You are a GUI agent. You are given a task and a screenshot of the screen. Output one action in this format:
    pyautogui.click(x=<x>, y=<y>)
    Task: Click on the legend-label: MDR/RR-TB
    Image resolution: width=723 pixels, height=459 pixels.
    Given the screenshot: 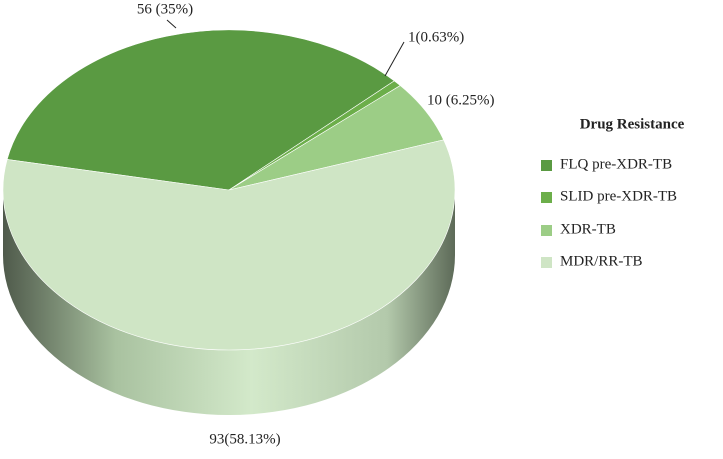 What is the action you would take?
    pyautogui.click(x=601, y=261)
    